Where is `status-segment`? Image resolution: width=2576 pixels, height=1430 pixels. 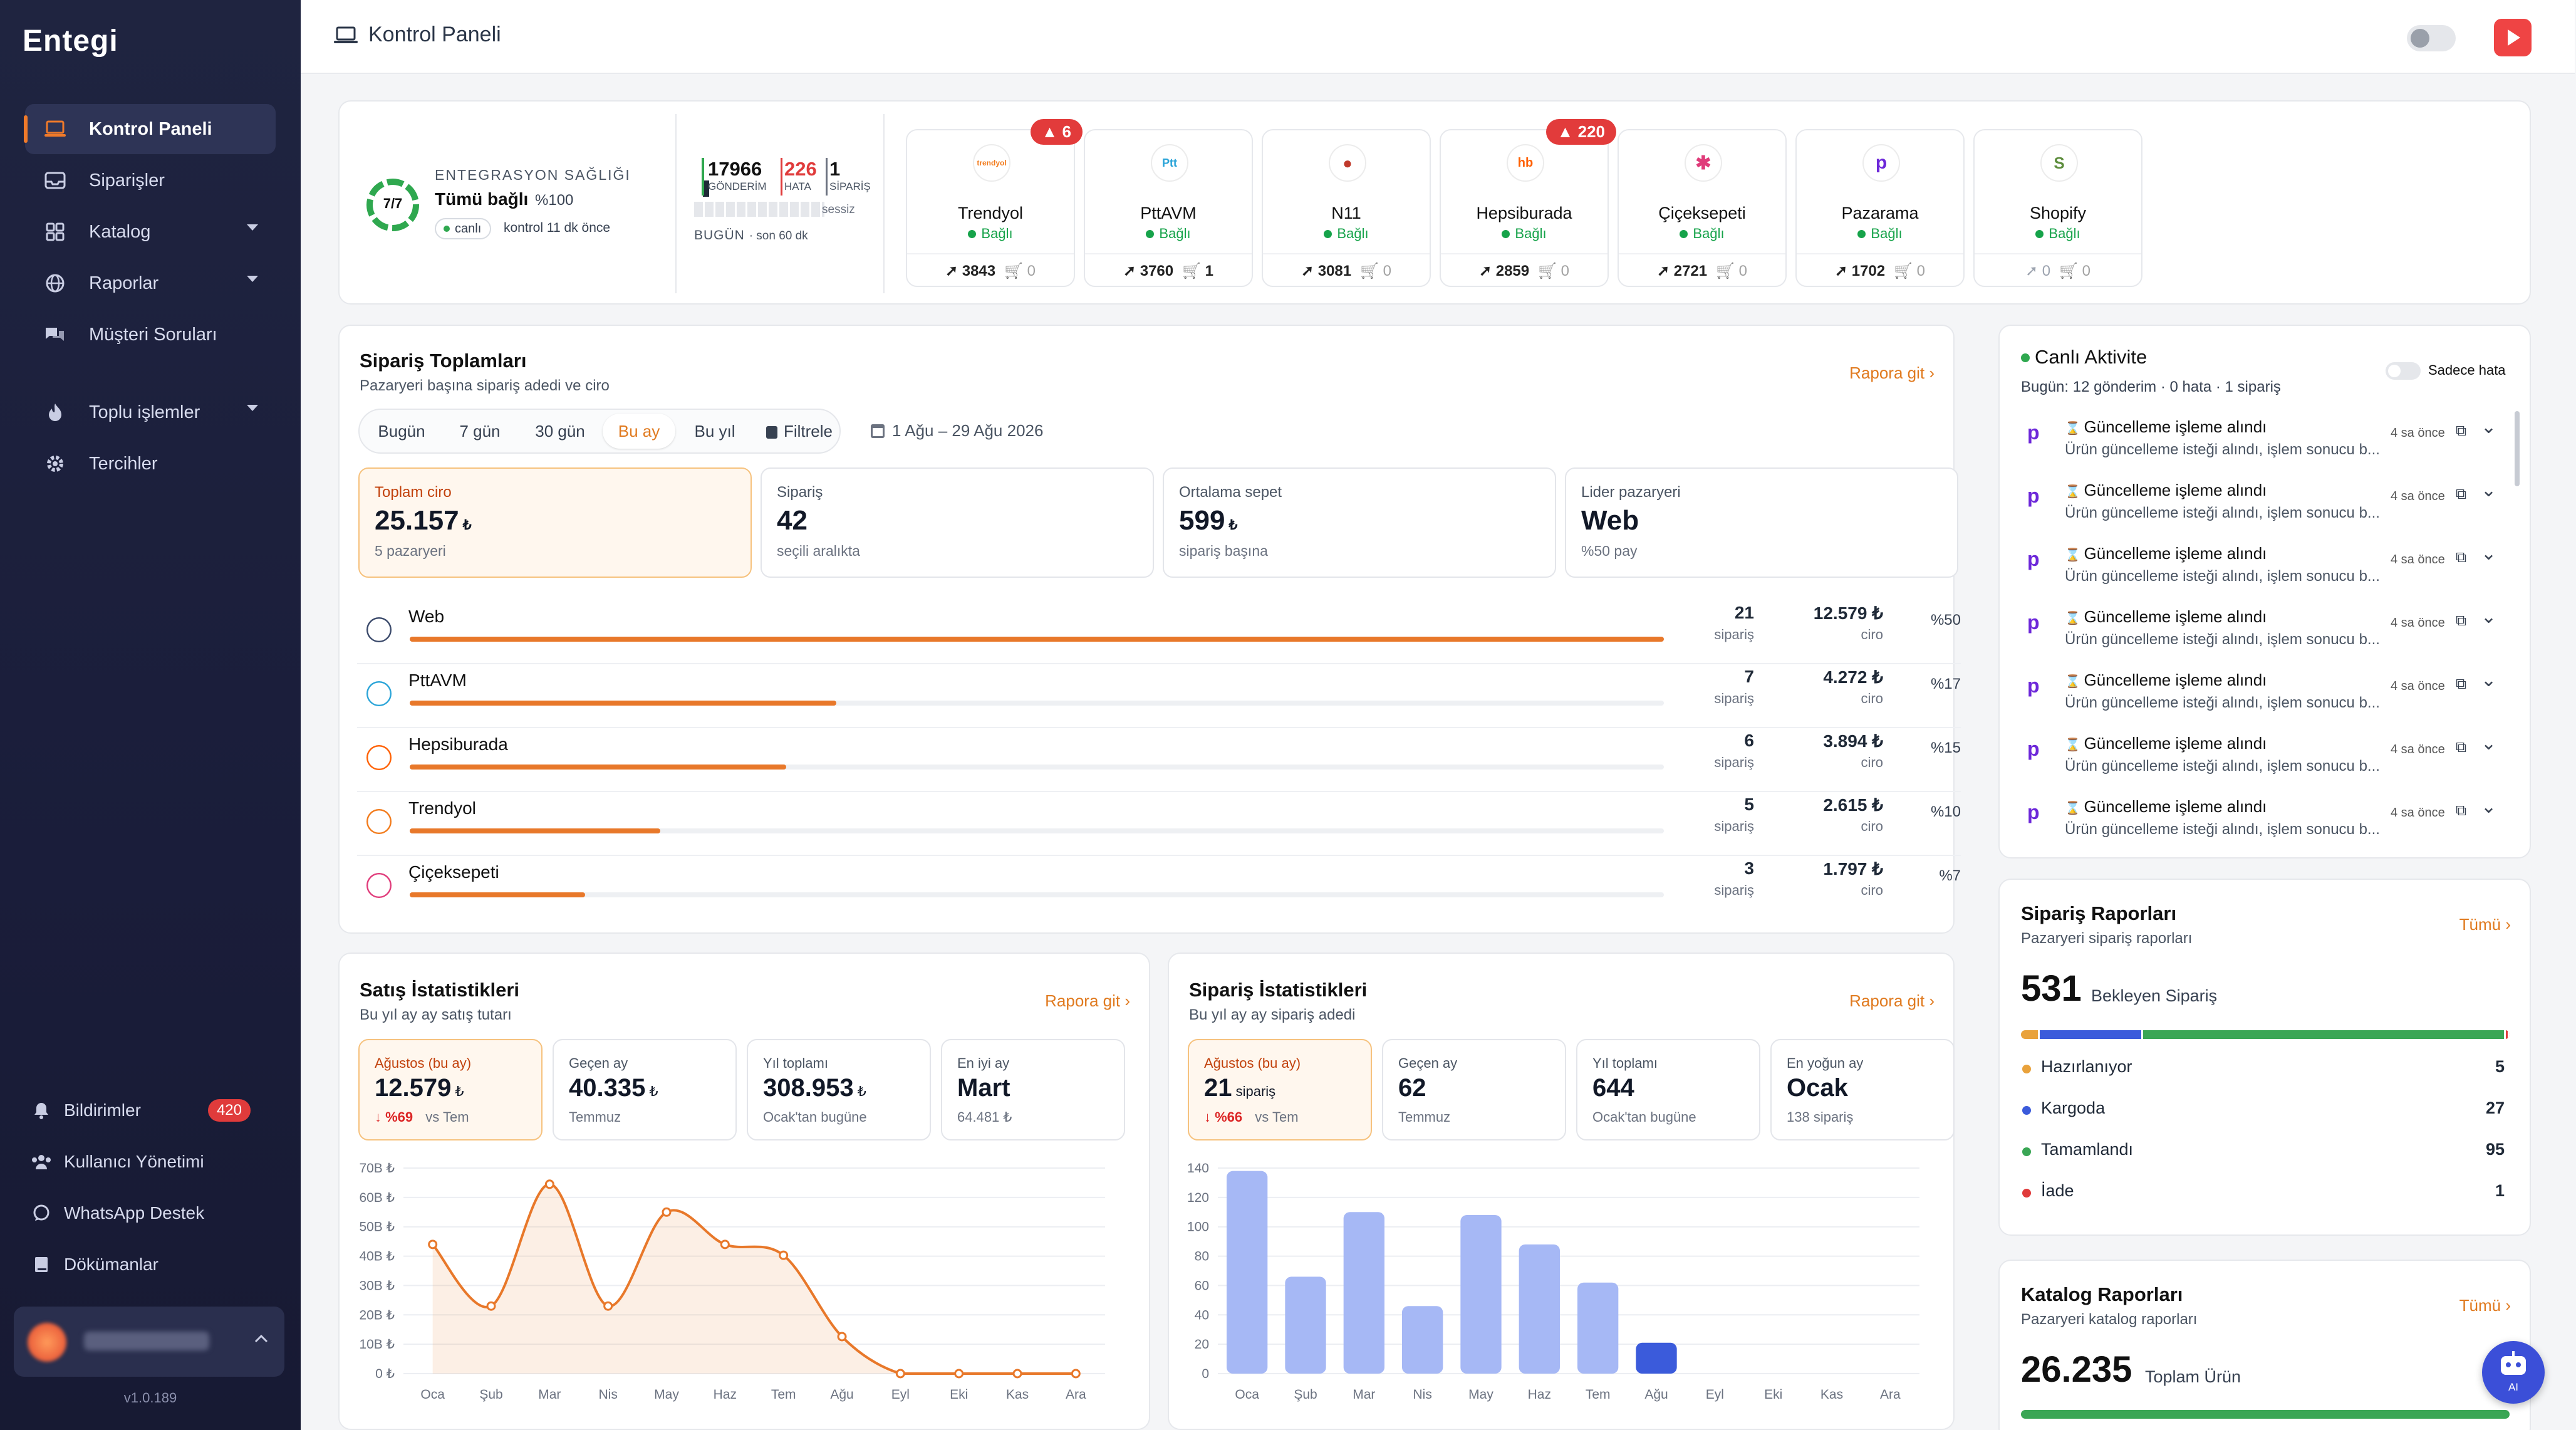 status-segment is located at coordinates (2030, 1034).